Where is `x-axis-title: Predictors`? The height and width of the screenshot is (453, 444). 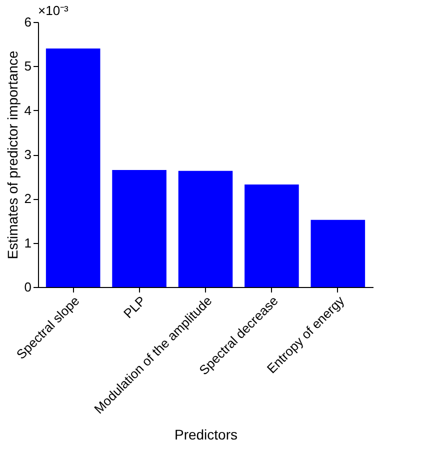
x-axis-title: Predictors is located at coordinates (206, 434).